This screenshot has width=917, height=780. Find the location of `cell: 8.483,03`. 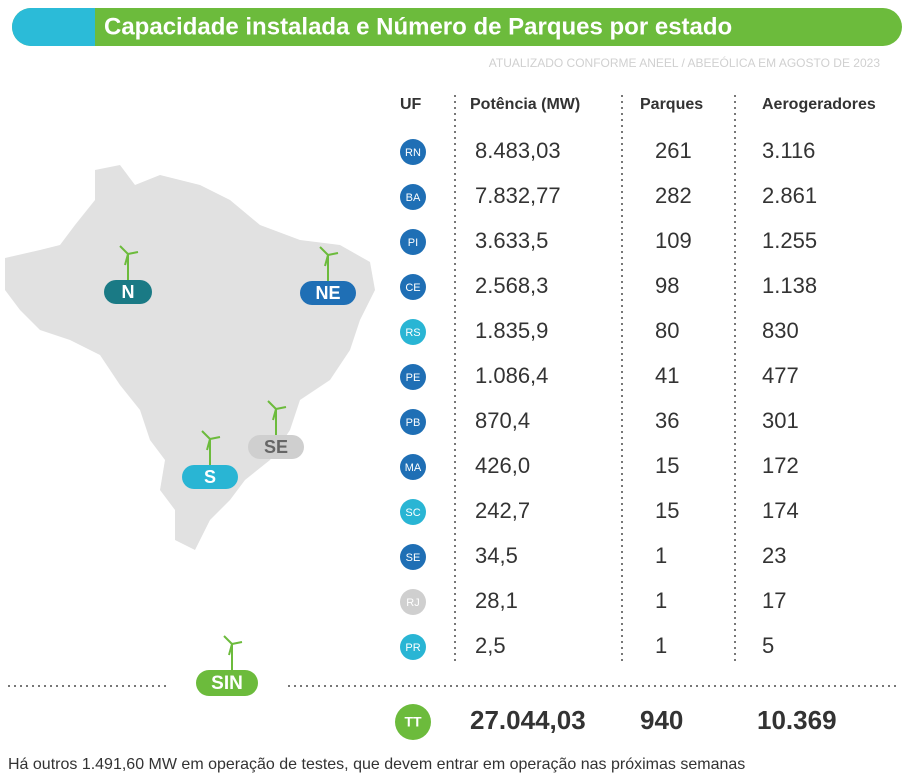

cell: 8.483,03 is located at coordinates (518, 150).